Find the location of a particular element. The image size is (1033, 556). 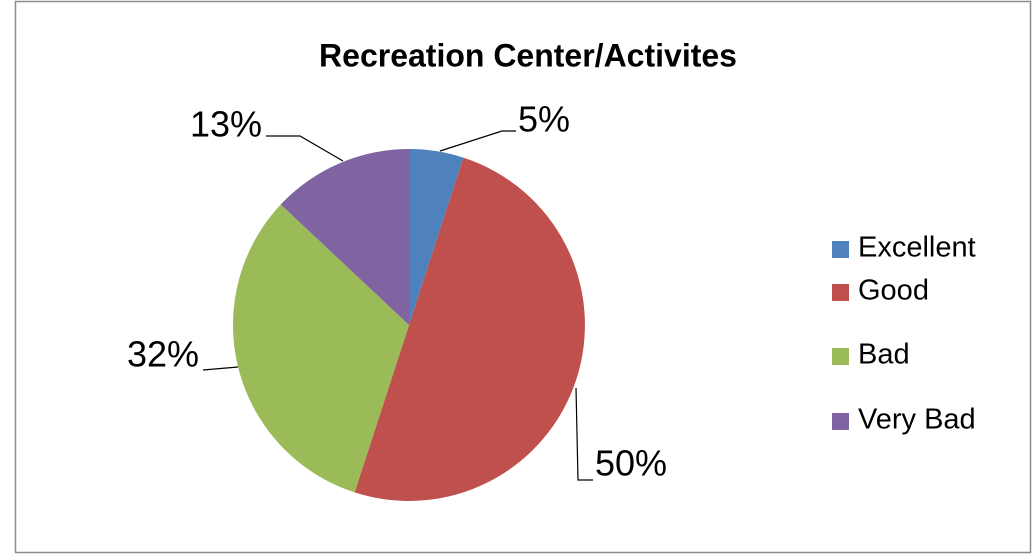

legend-label: Very Bad is located at coordinates (917, 420).